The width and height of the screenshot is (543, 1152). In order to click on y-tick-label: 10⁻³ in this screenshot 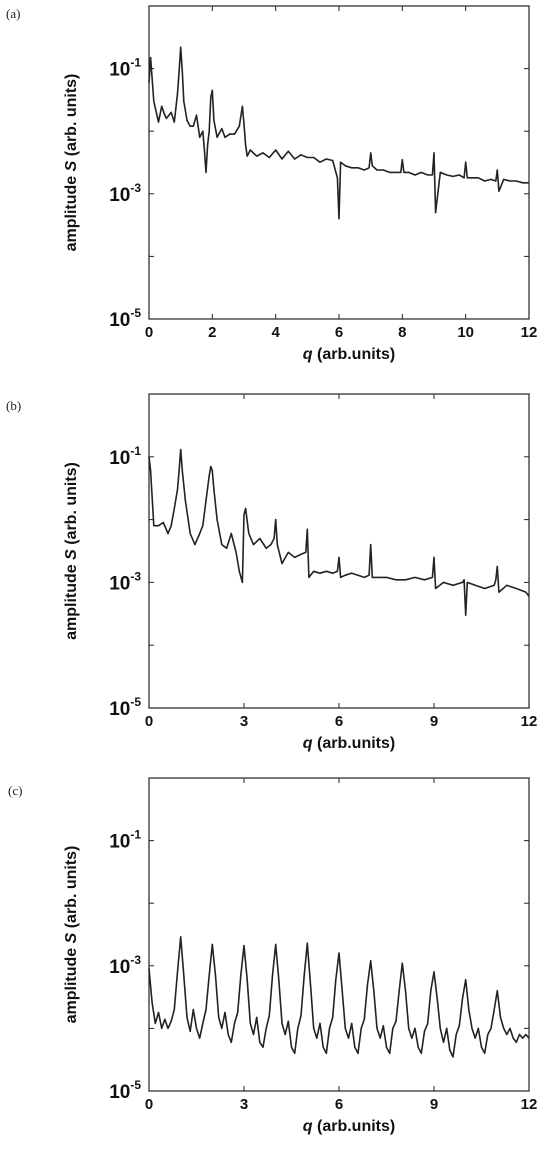, I will do `click(125, 965)`.